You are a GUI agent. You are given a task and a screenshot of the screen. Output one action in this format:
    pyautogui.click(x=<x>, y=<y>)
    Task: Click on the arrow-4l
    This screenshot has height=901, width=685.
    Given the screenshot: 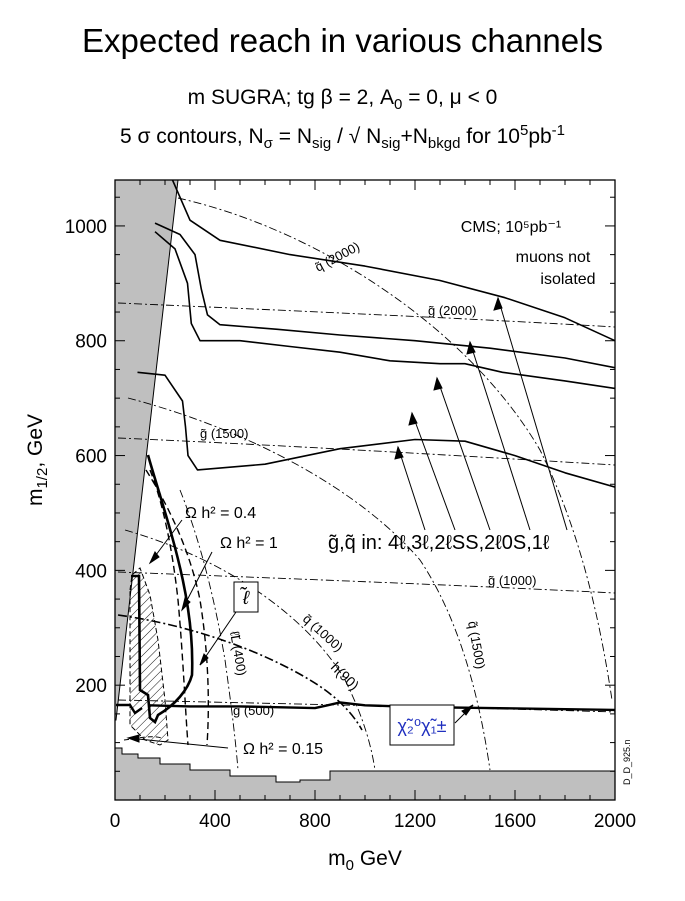 What is the action you would take?
    pyautogui.click(x=411, y=488)
    